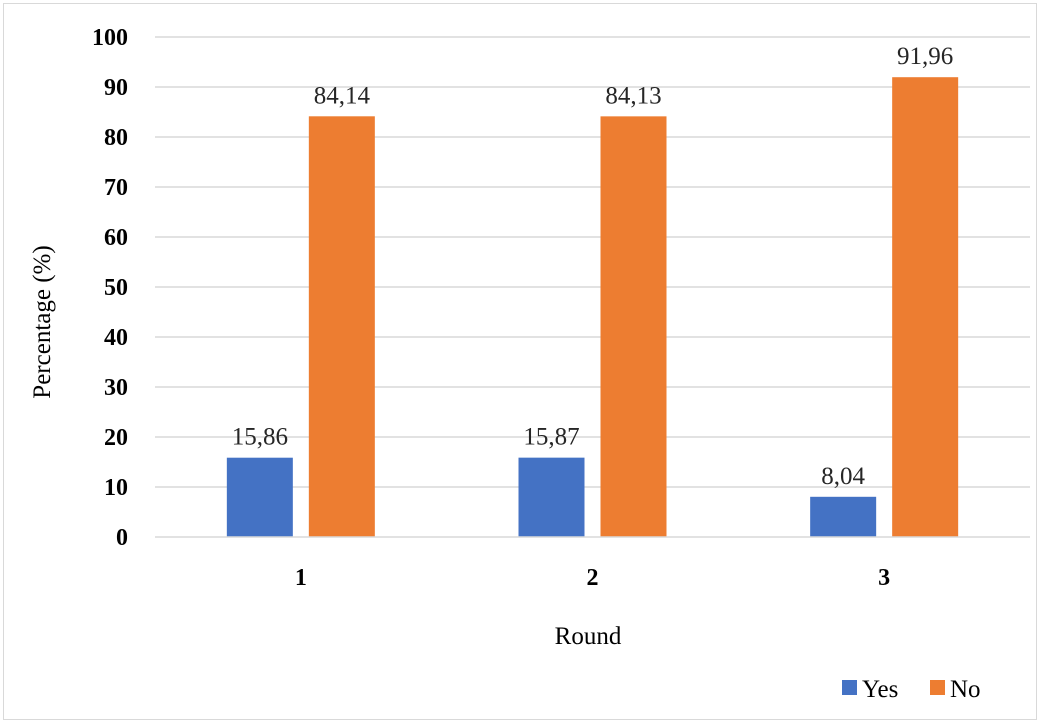 Image resolution: width=1041 pixels, height=725 pixels. Describe the element at coordinates (880, 689) in the screenshot. I see `legend-label-yes: Yes` at that location.